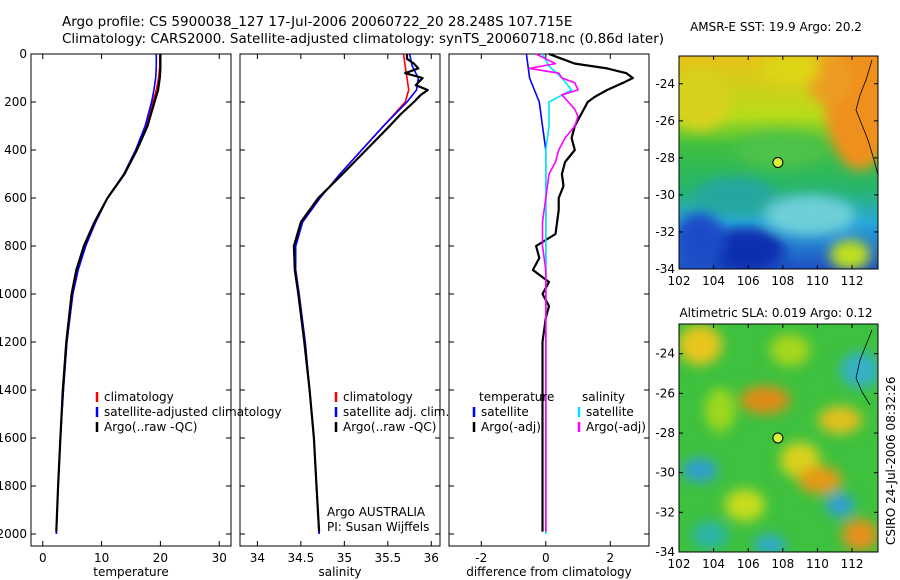 The width and height of the screenshot is (900, 580). I want to click on float-annotation: Argo AUSTRALIA, so click(376, 512).